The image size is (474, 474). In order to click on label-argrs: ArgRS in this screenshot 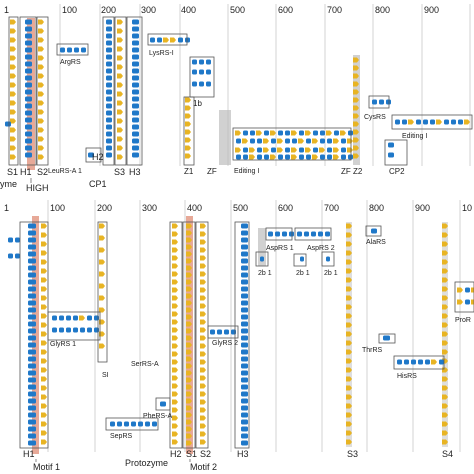, I will do `click(70, 62)`.